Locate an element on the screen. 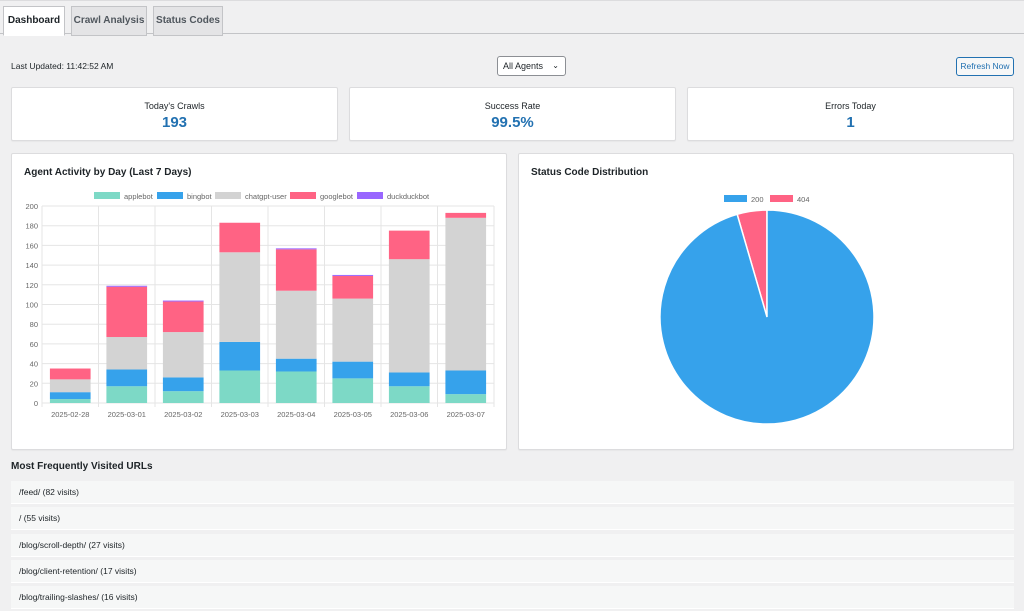  agent-filter-select: All Agents ⌄ is located at coordinates (531, 66).